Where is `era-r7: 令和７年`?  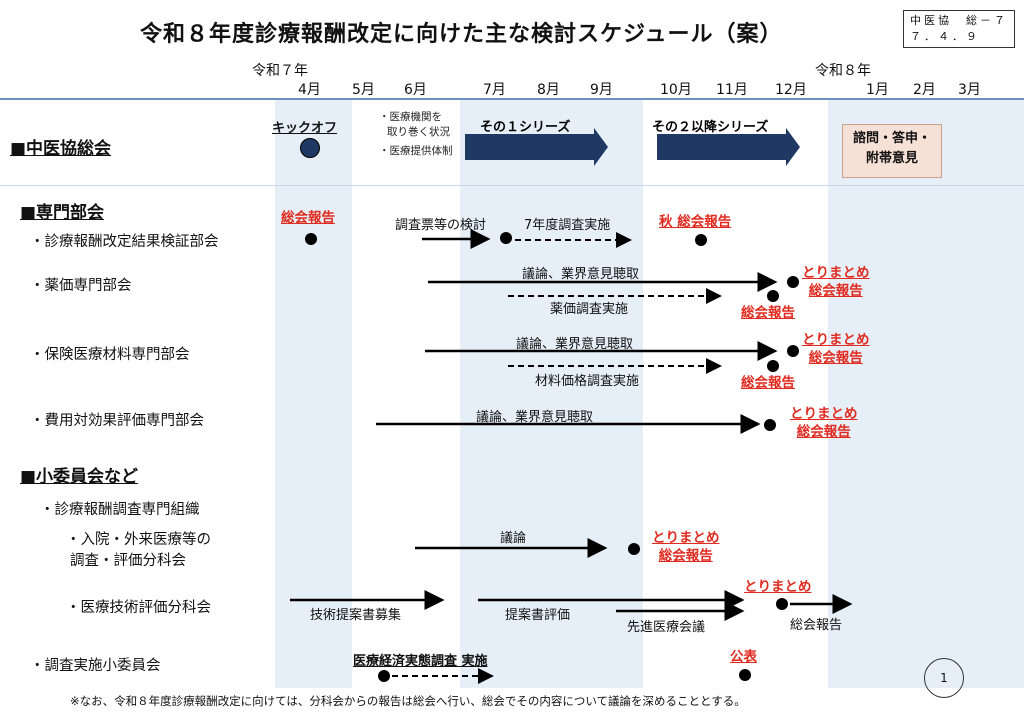 era-r7: 令和７年 is located at coordinates (280, 71).